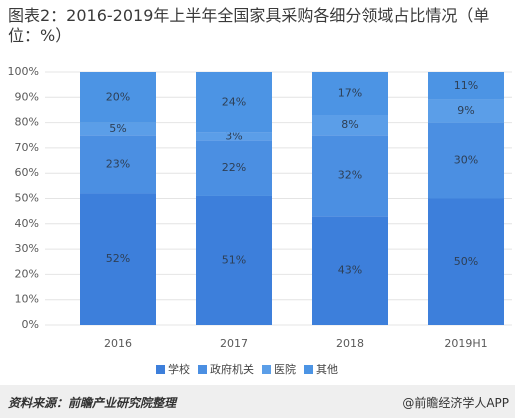 This screenshot has height=418, width=515. I want to click on legend-swatch-government, so click(202, 369).